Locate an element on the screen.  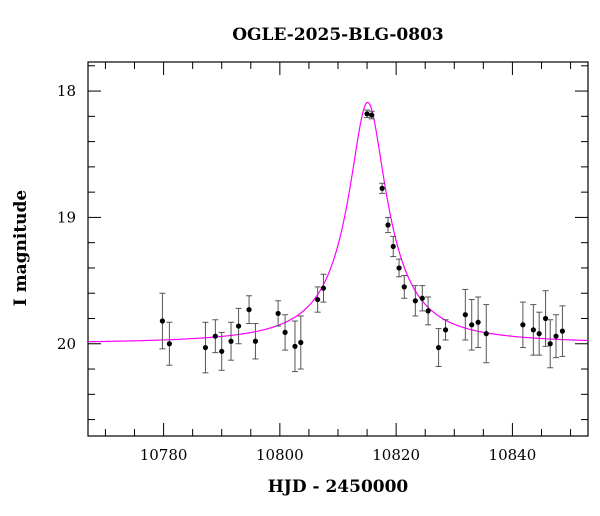
x-axis-label: HJD - 2450000 is located at coordinates (338, 487).